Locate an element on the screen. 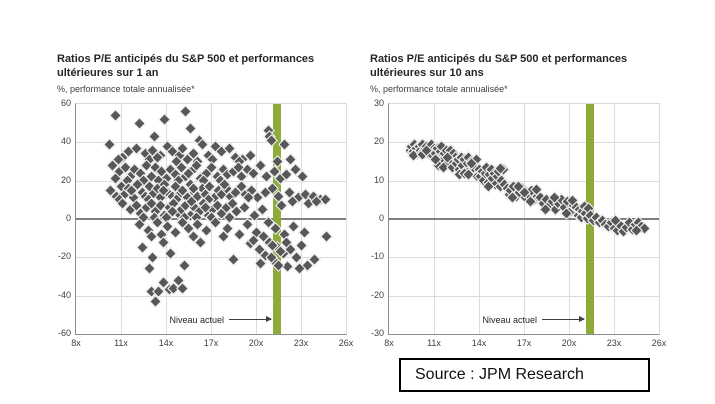 This screenshot has height=404, width=715. current-level-bar is located at coordinates (277, 219).